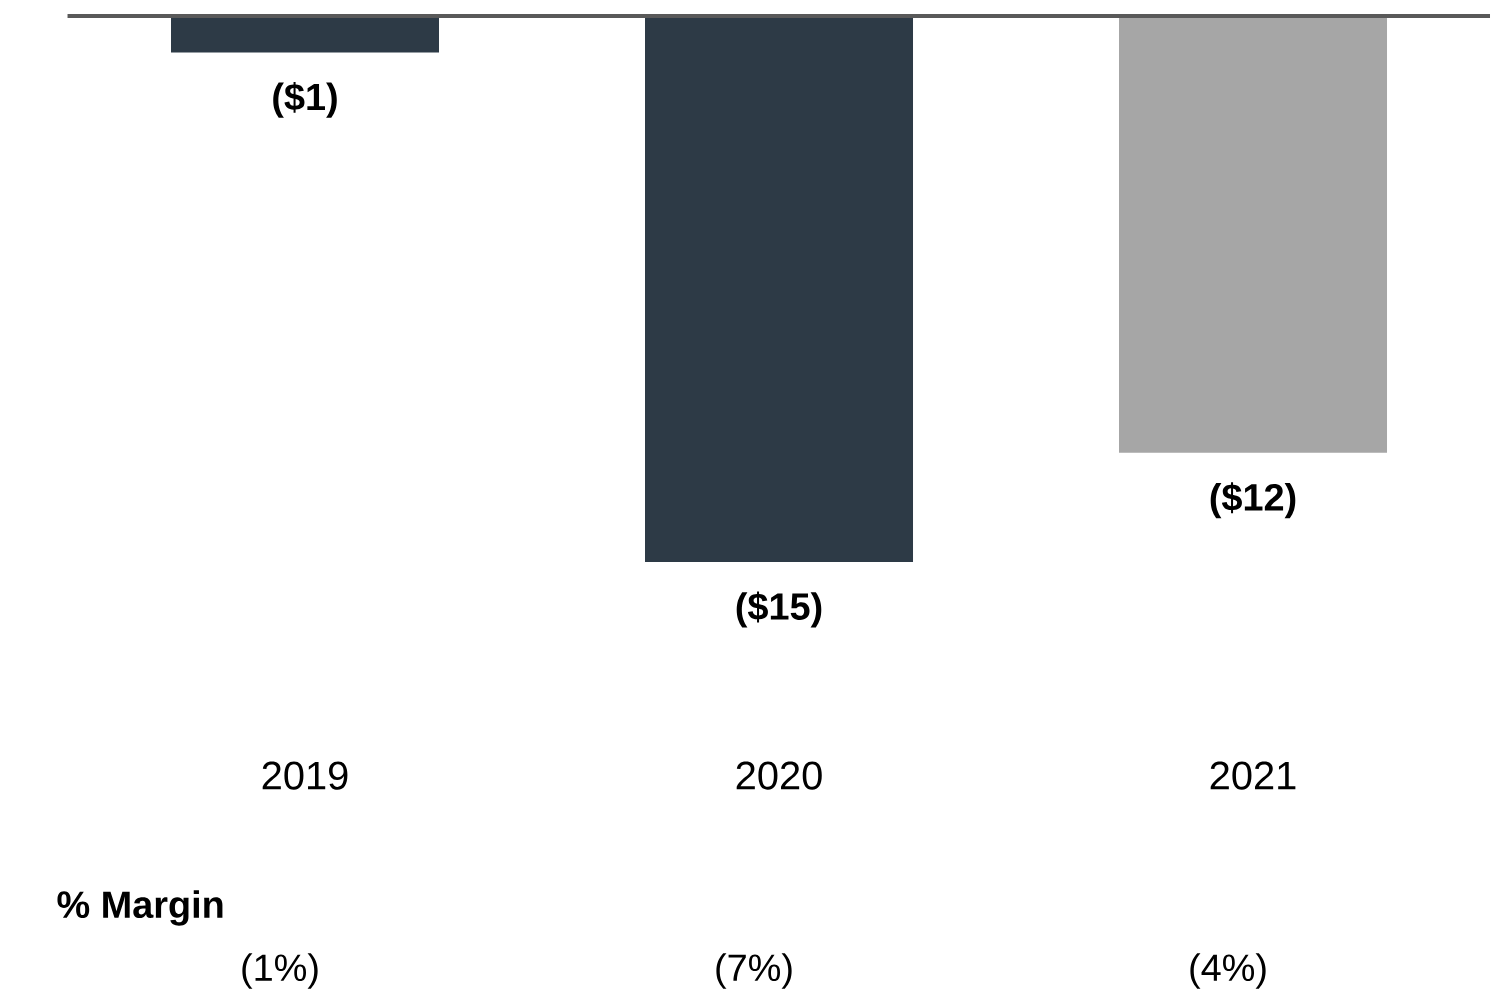  Describe the element at coordinates (1228, 971) in the screenshot. I see `text: (4%)` at that location.